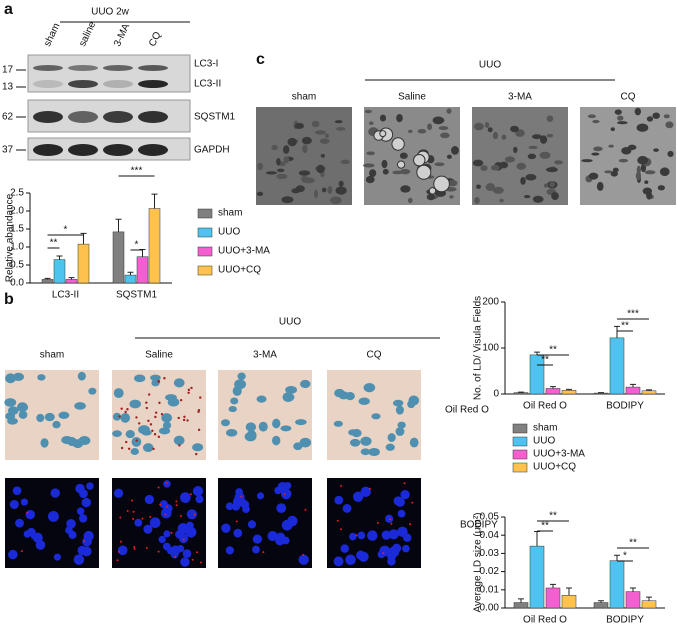  Describe the element at coordinates (412, 97) in the screenshot. I see `column-label: Saline` at that location.